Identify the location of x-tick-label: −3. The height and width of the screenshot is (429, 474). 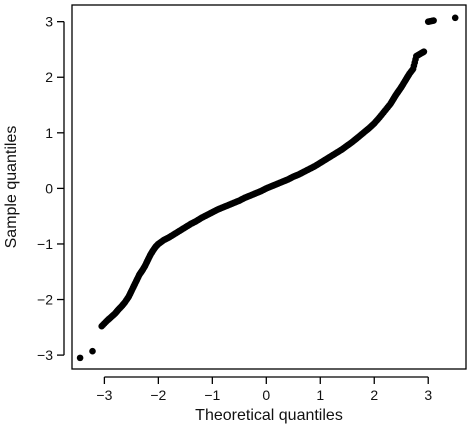
(104, 395).